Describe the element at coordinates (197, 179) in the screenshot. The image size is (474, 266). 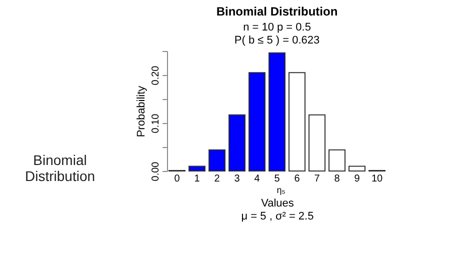
I see `x-tick-label: 1` at that location.